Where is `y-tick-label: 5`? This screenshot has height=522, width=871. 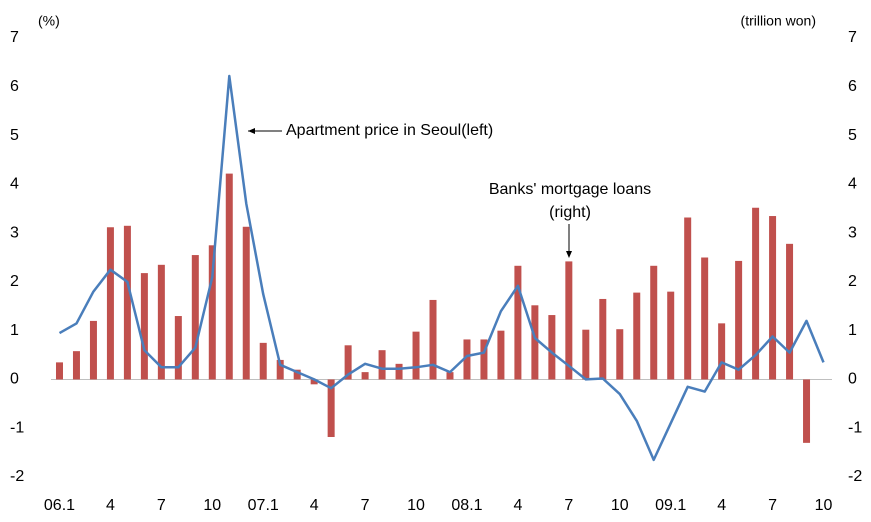
y-tick-label: 5 is located at coordinates (14, 135).